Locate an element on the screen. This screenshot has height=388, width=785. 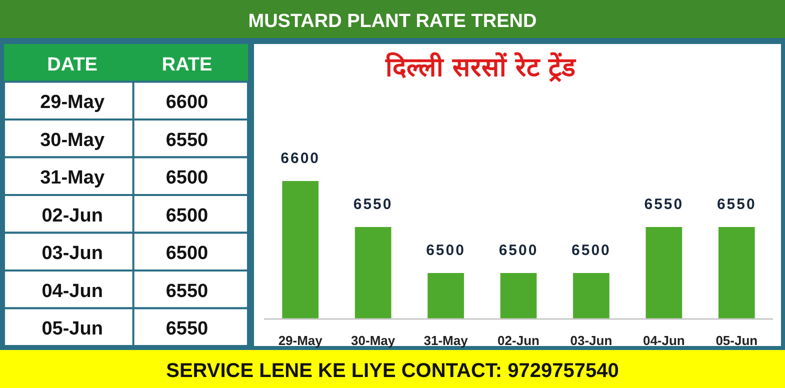
x-tick-label: 29-May is located at coordinates (301, 340).